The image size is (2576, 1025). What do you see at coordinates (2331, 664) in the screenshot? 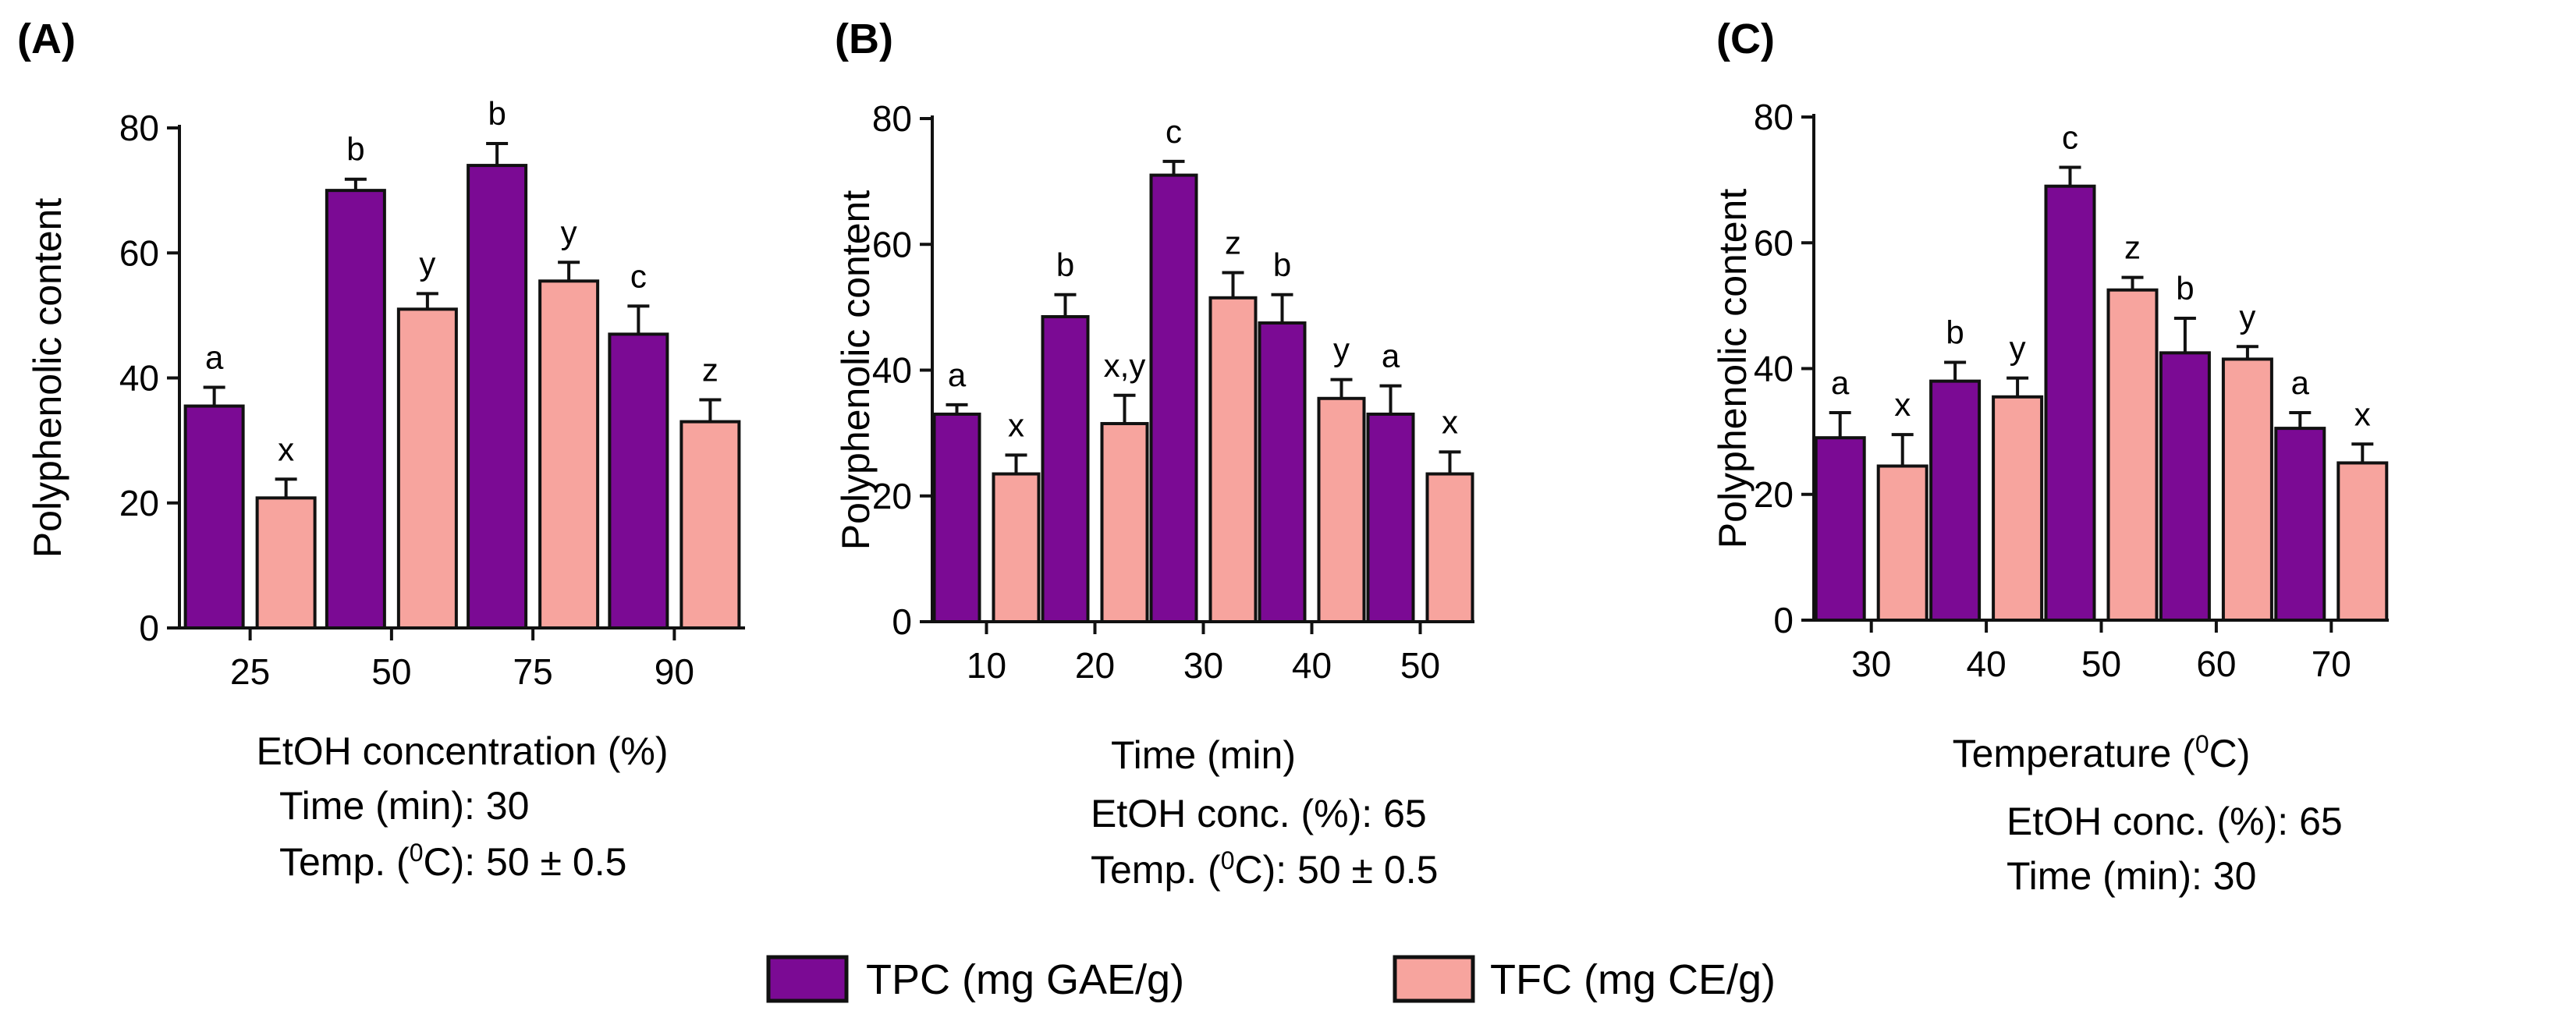
I see `x-tick-label: 70` at bounding box center [2331, 664].